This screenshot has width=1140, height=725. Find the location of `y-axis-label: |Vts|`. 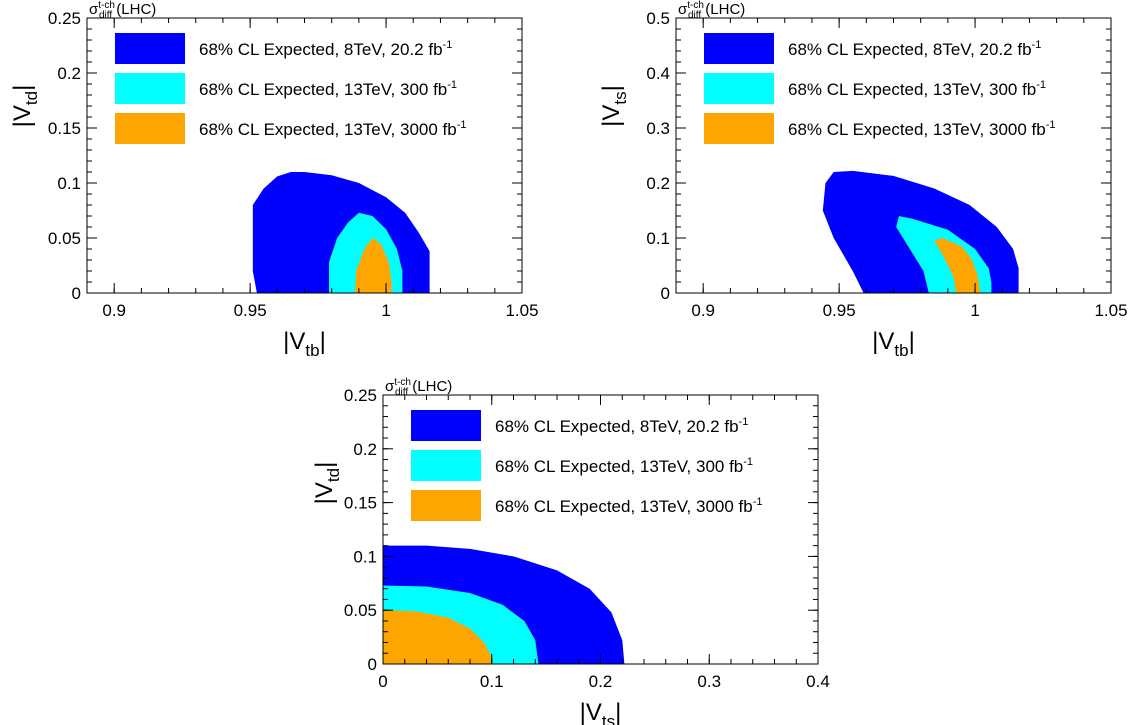

y-axis-label: |Vts| is located at coordinates (614, 106).